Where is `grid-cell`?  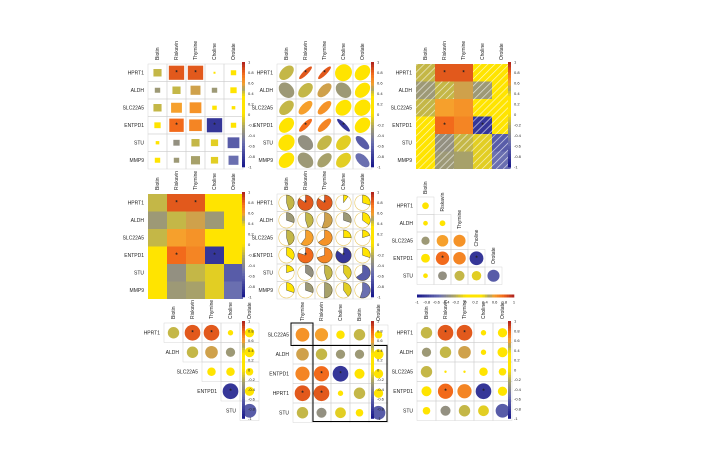
grid-cell is located at coordinates (249, 410).